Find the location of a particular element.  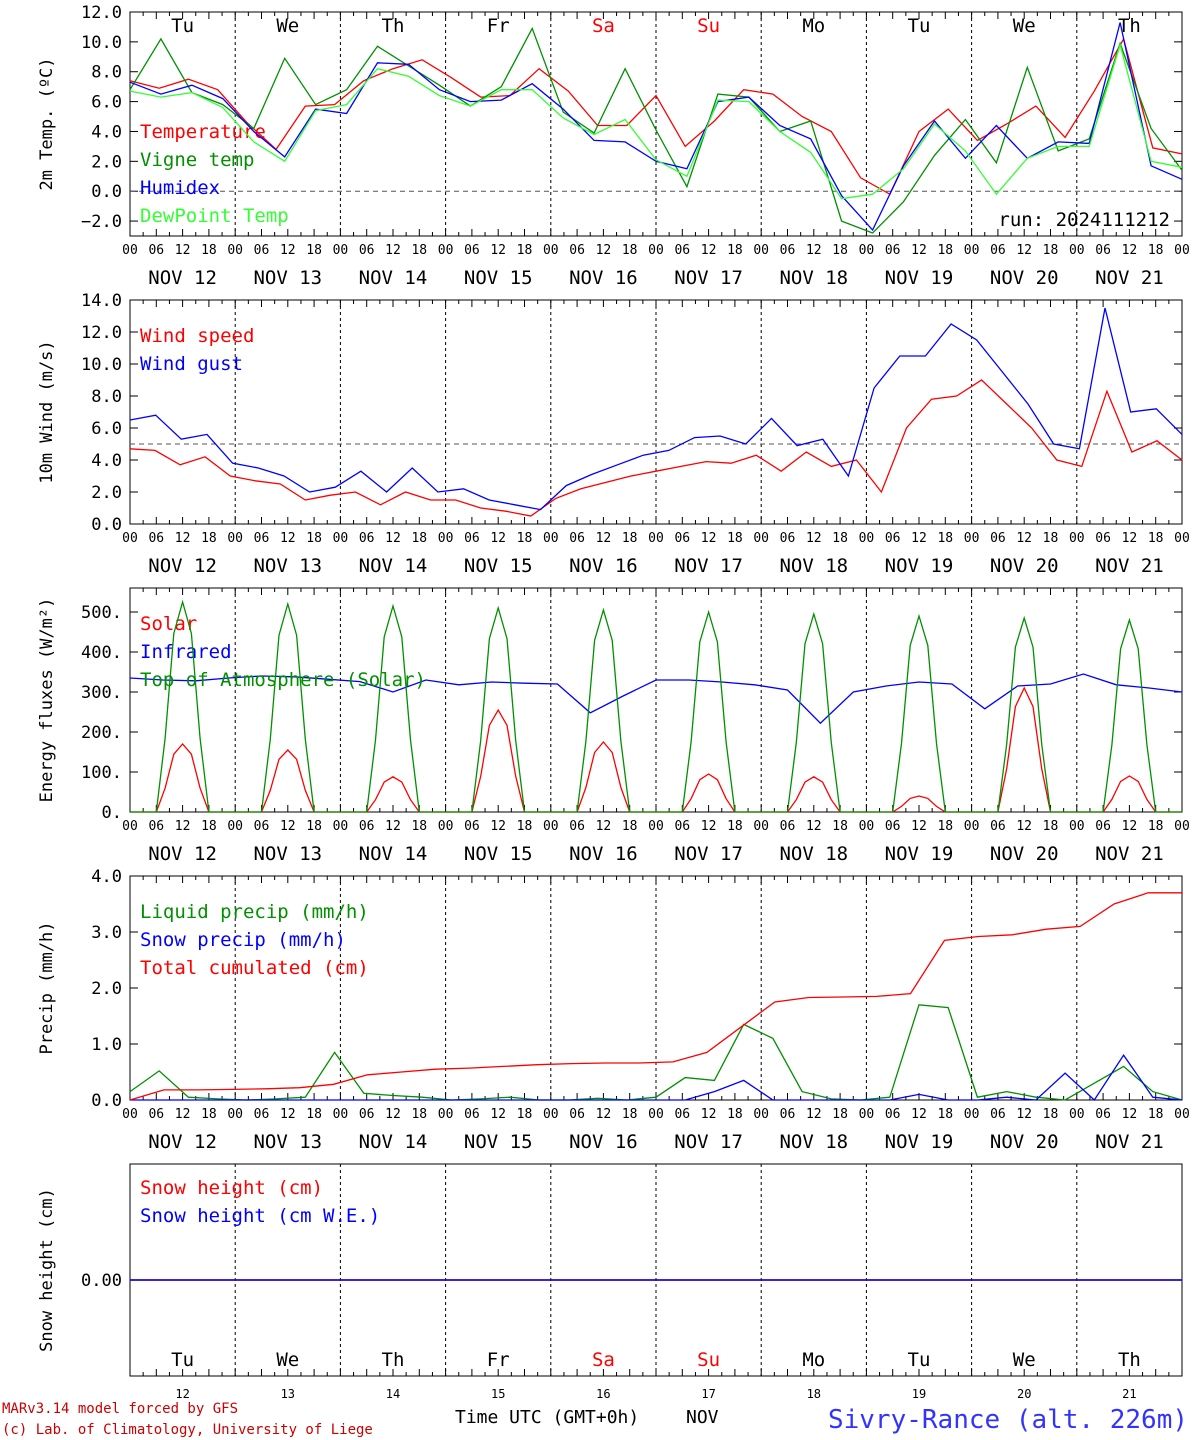

weekday-label: Th is located at coordinates (393, 26).